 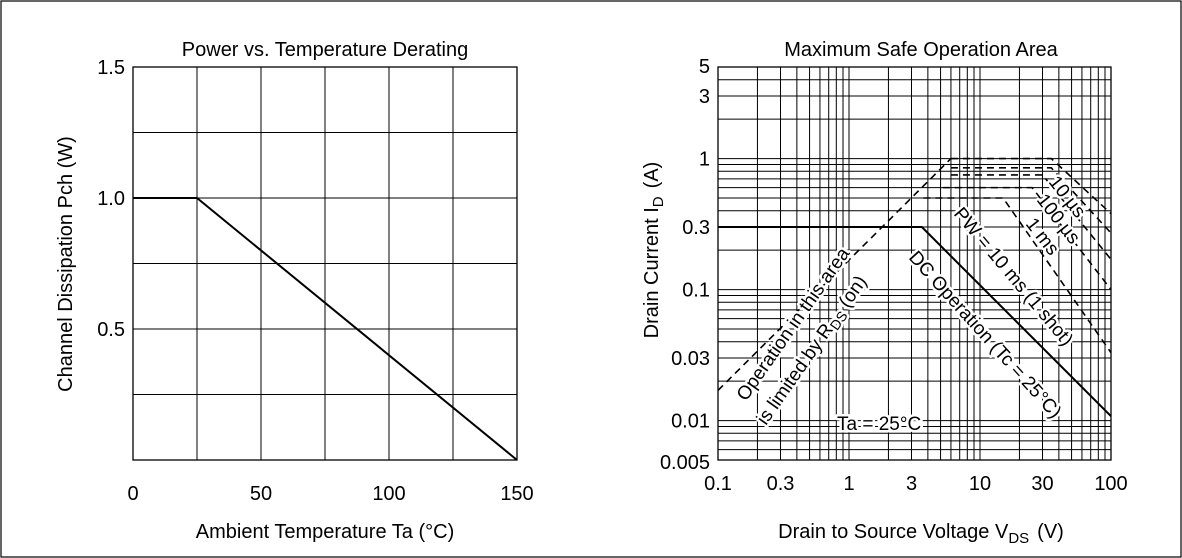 What do you see at coordinates (1018, 538) in the screenshot?
I see `soa-x-label-sub: DS` at bounding box center [1018, 538].